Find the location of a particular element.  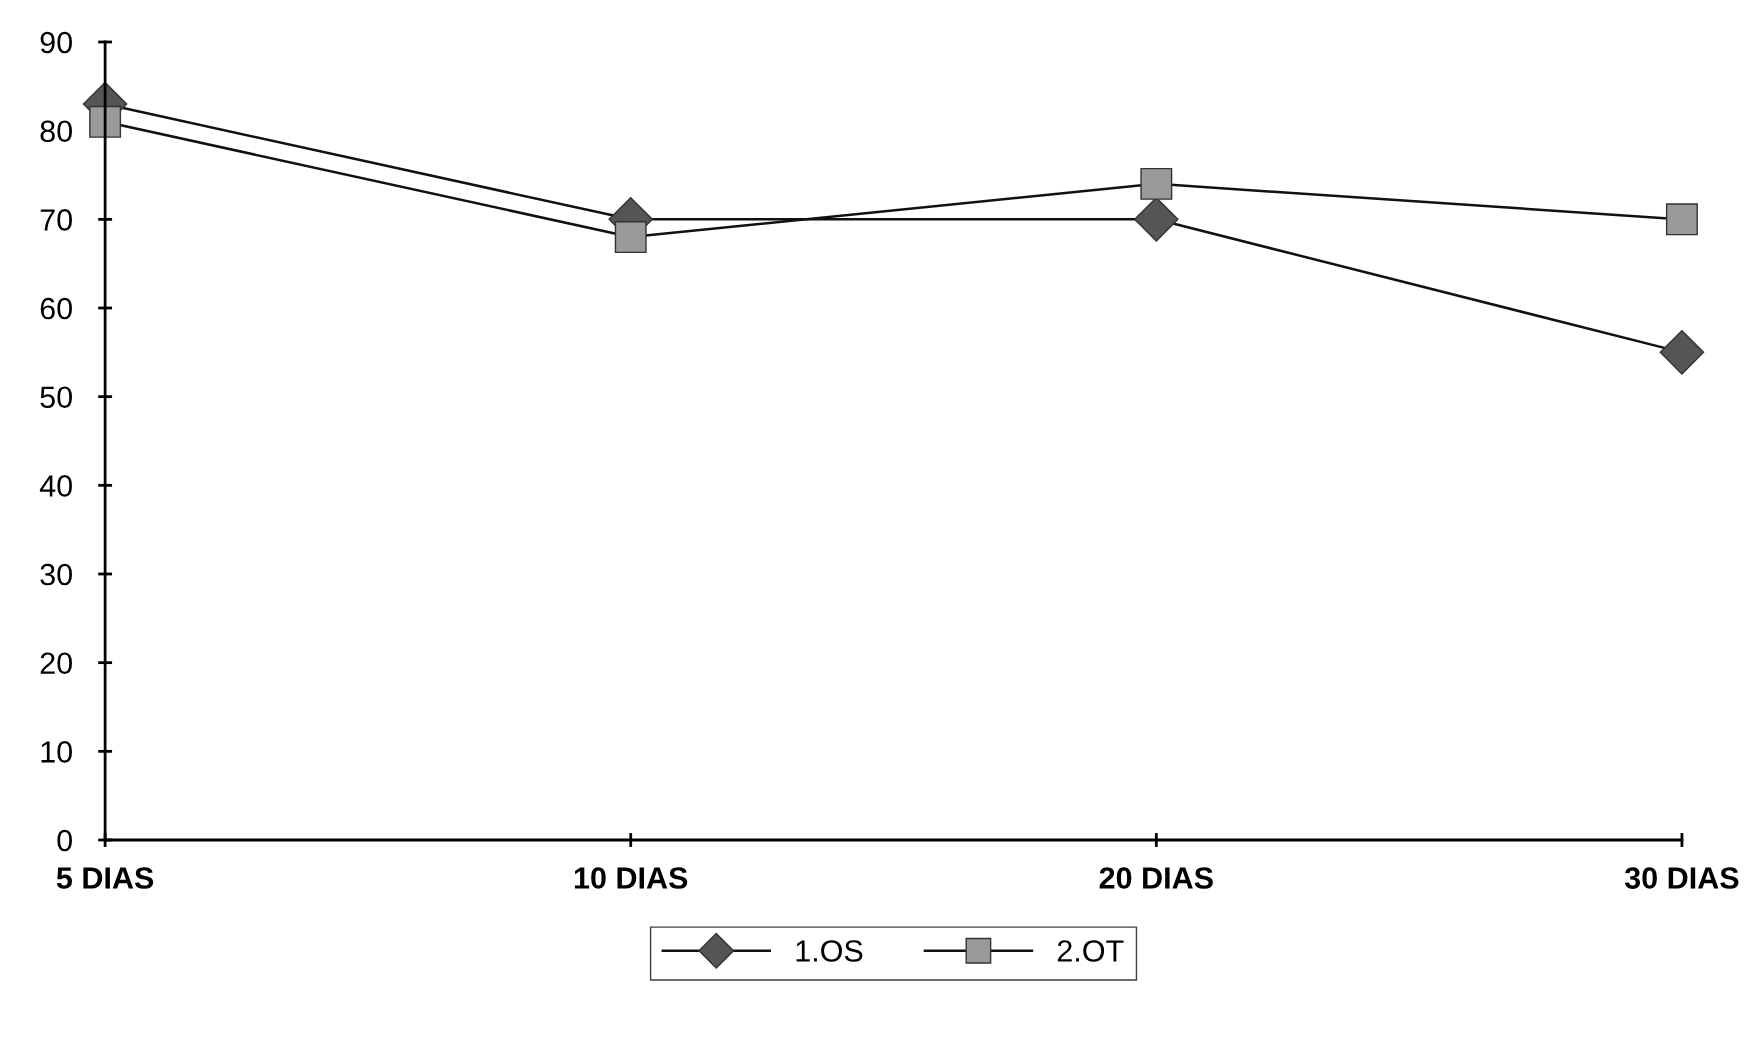

x-tick-label: 5 DIAS is located at coordinates (105, 878).